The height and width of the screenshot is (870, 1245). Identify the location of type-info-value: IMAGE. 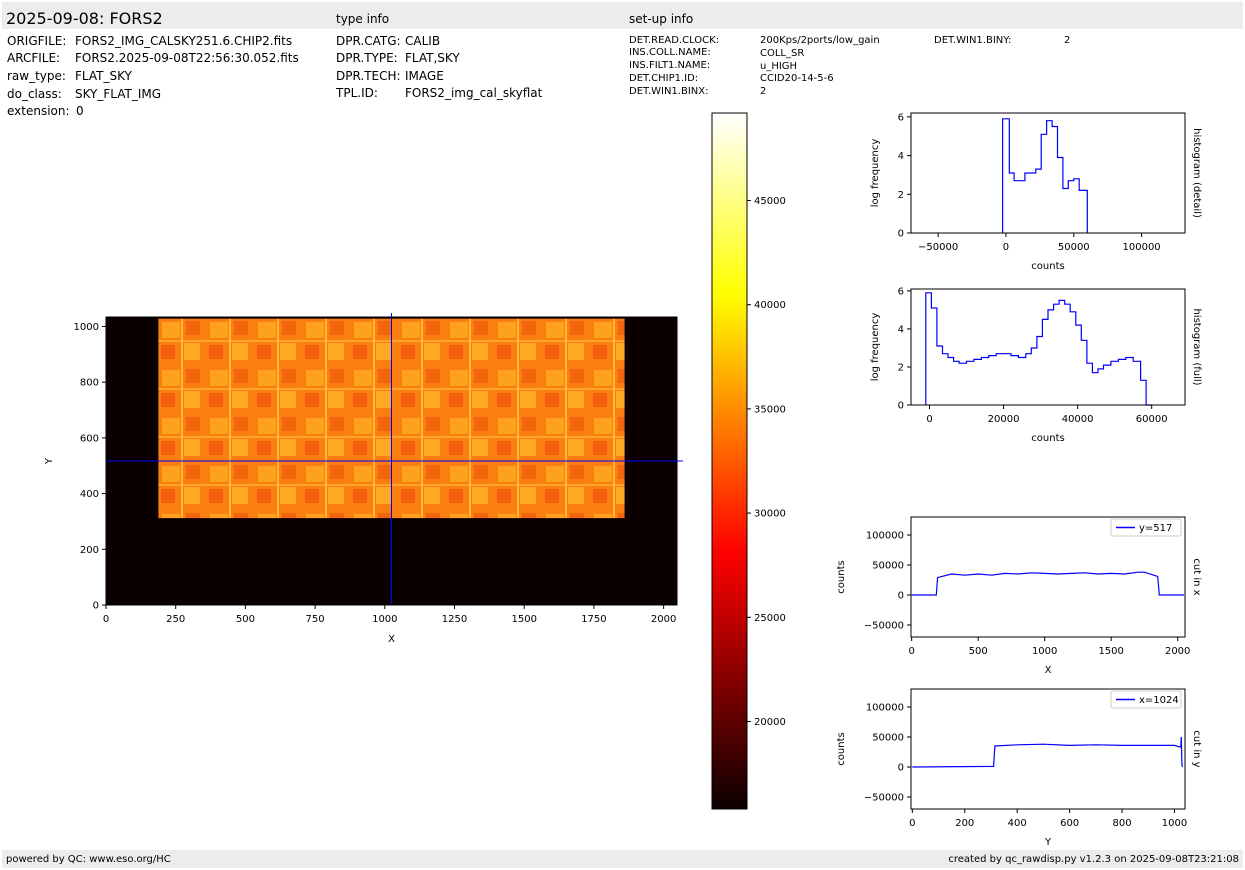
(424, 76).